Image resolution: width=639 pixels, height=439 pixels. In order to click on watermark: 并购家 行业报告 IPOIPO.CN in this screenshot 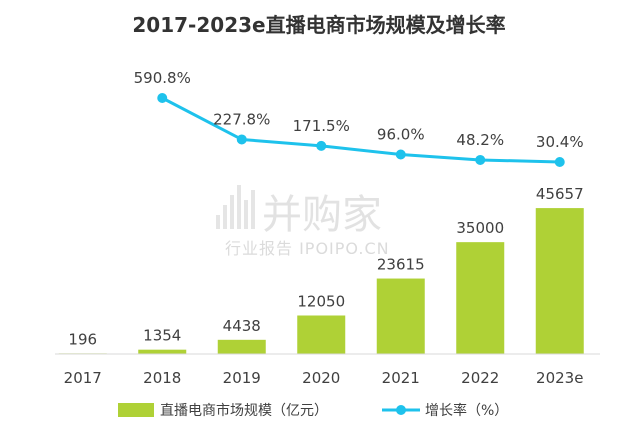, I will do `click(303, 221)`.